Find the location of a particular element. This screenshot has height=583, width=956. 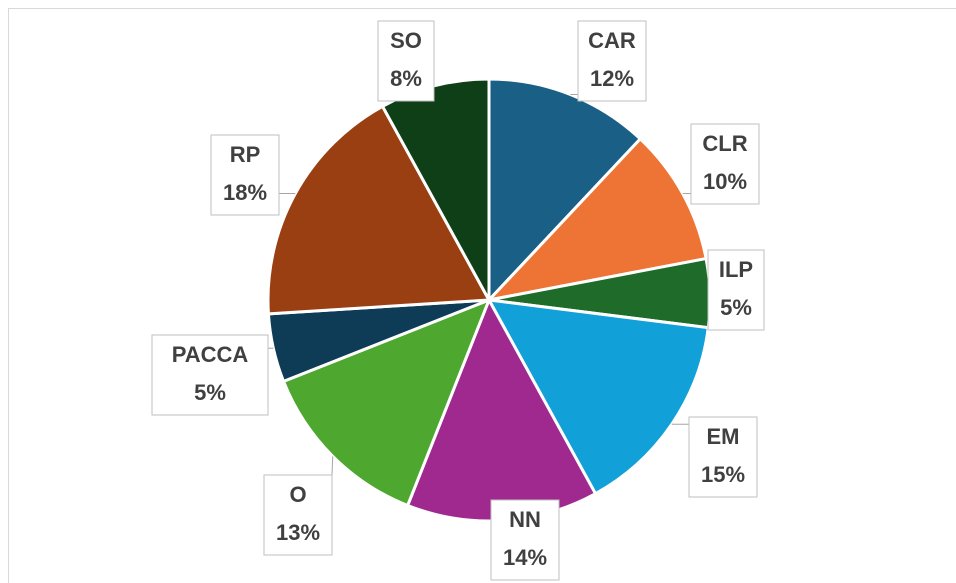

category-label: SO is located at coordinates (406, 40).